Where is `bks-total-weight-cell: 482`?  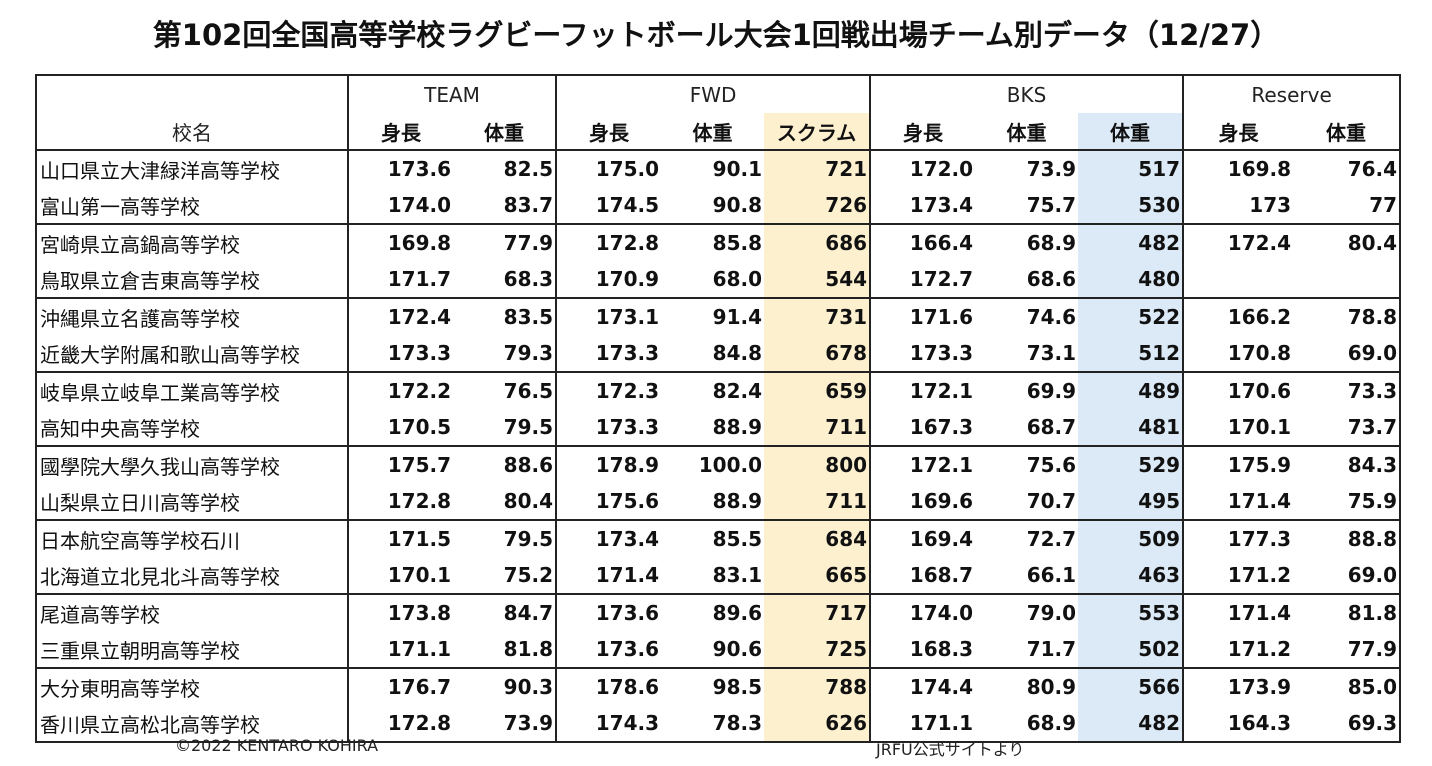
bks-total-weight-cell: 482 is located at coordinates (1131, 723).